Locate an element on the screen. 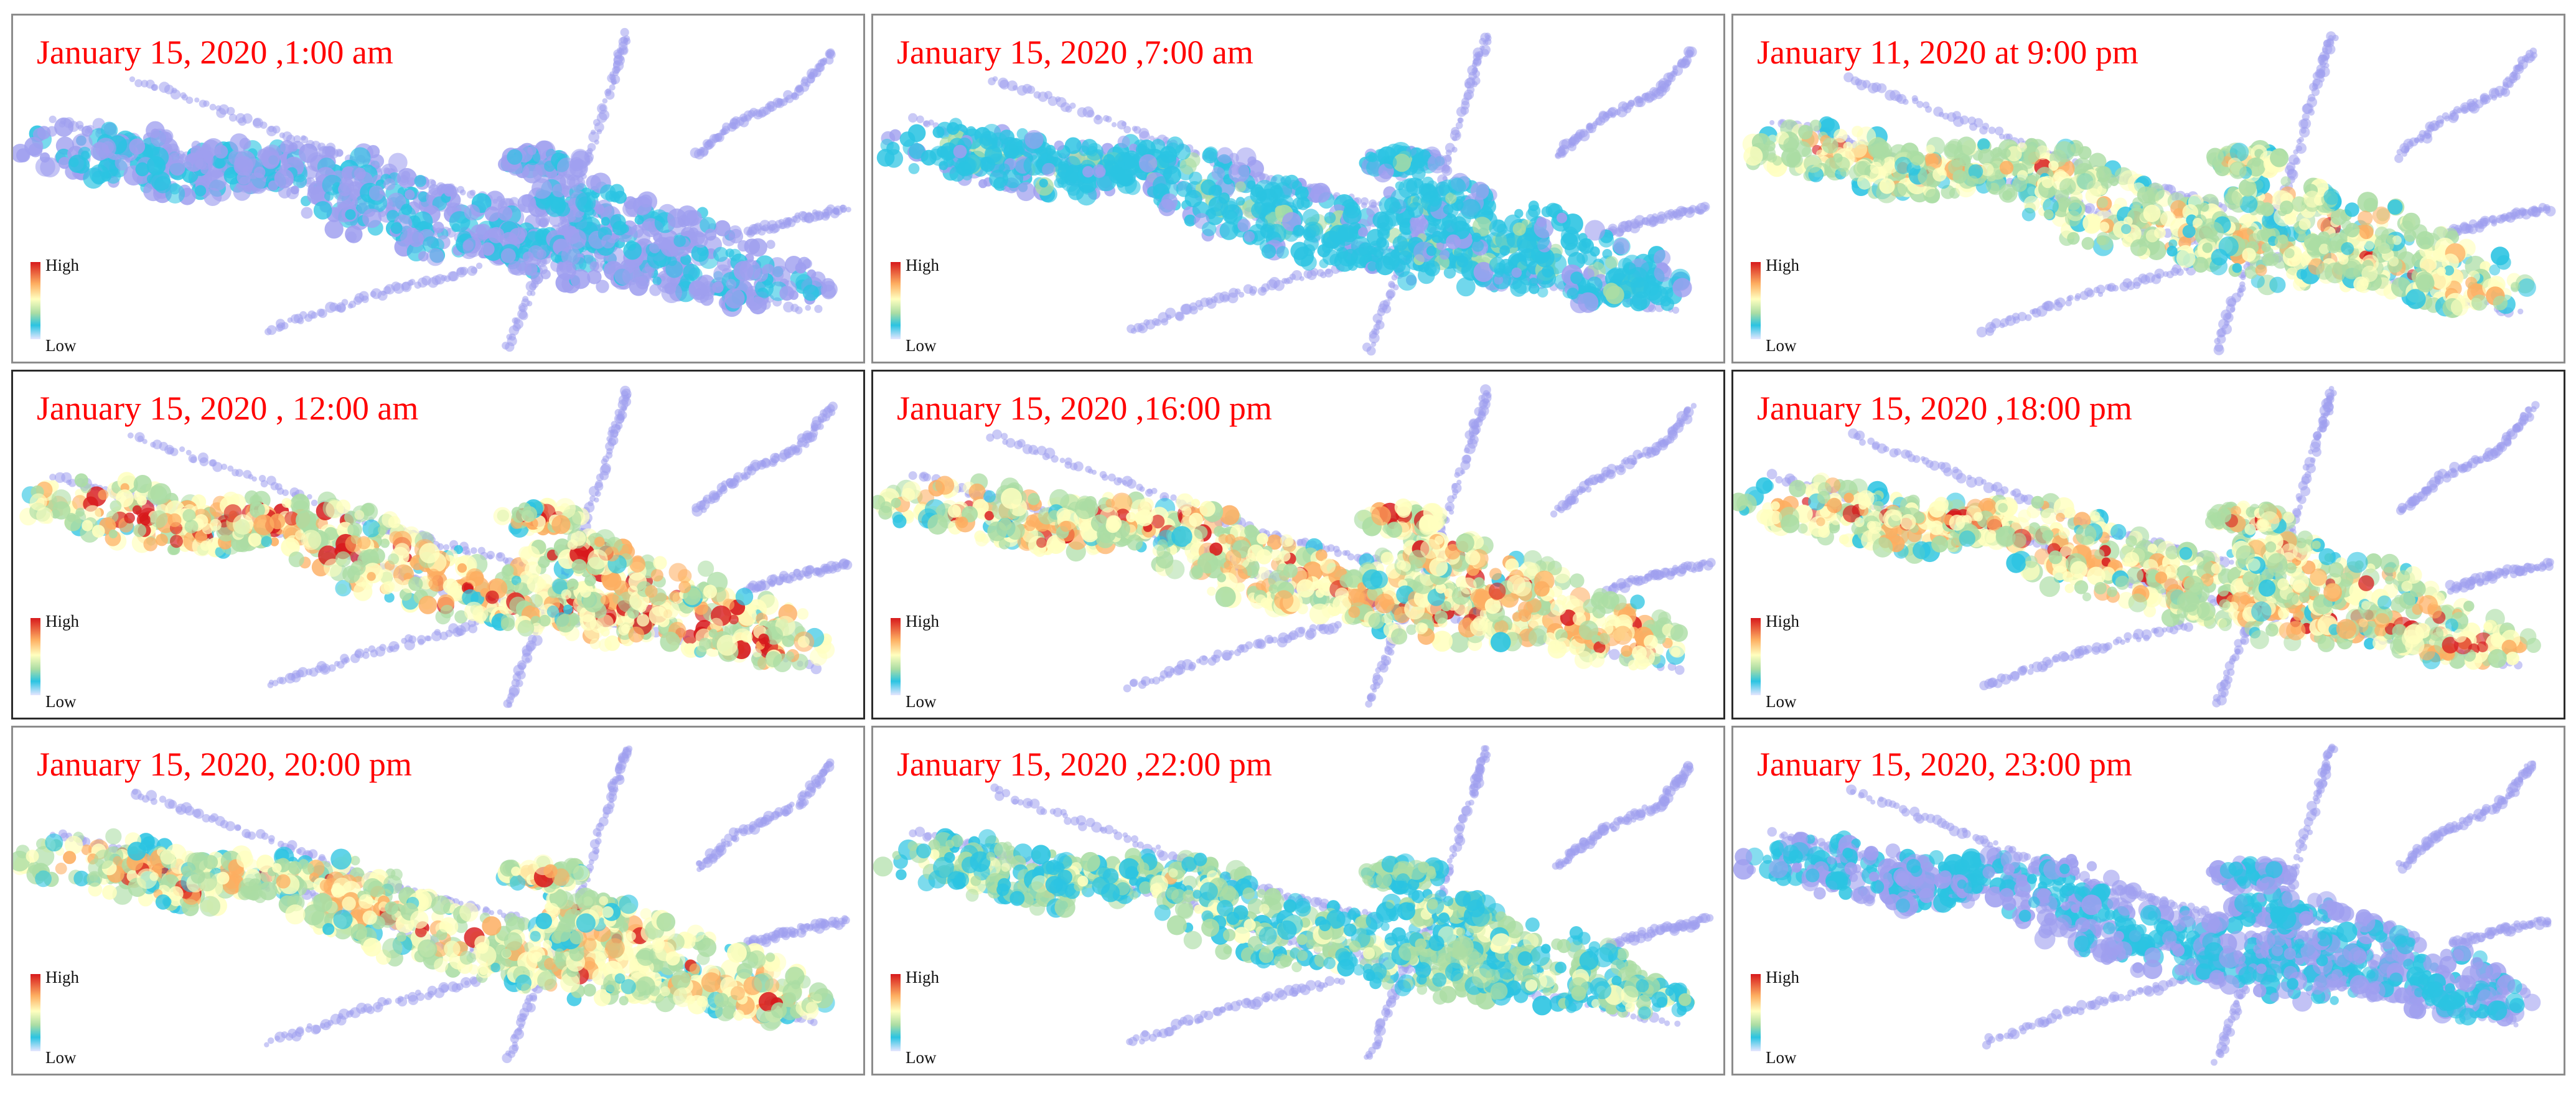  panel-title: January 15, 2020 ,7:00 am is located at coordinates (1075, 53).